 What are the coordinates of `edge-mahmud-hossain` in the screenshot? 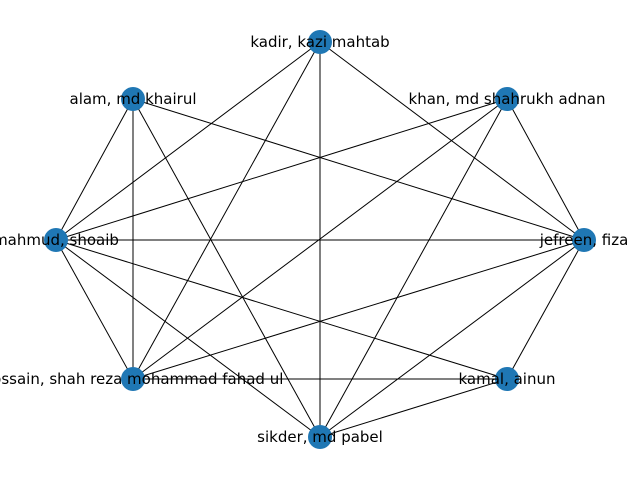 It's located at (94, 309).